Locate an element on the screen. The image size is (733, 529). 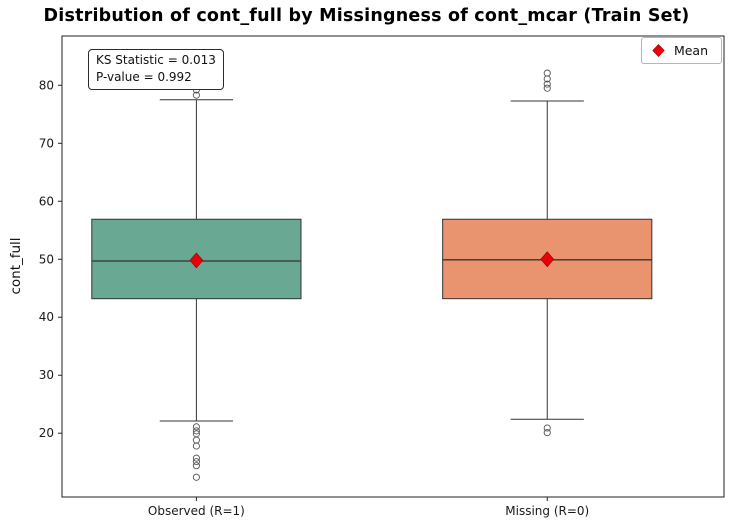
legend: Mean is located at coordinates (681, 50).